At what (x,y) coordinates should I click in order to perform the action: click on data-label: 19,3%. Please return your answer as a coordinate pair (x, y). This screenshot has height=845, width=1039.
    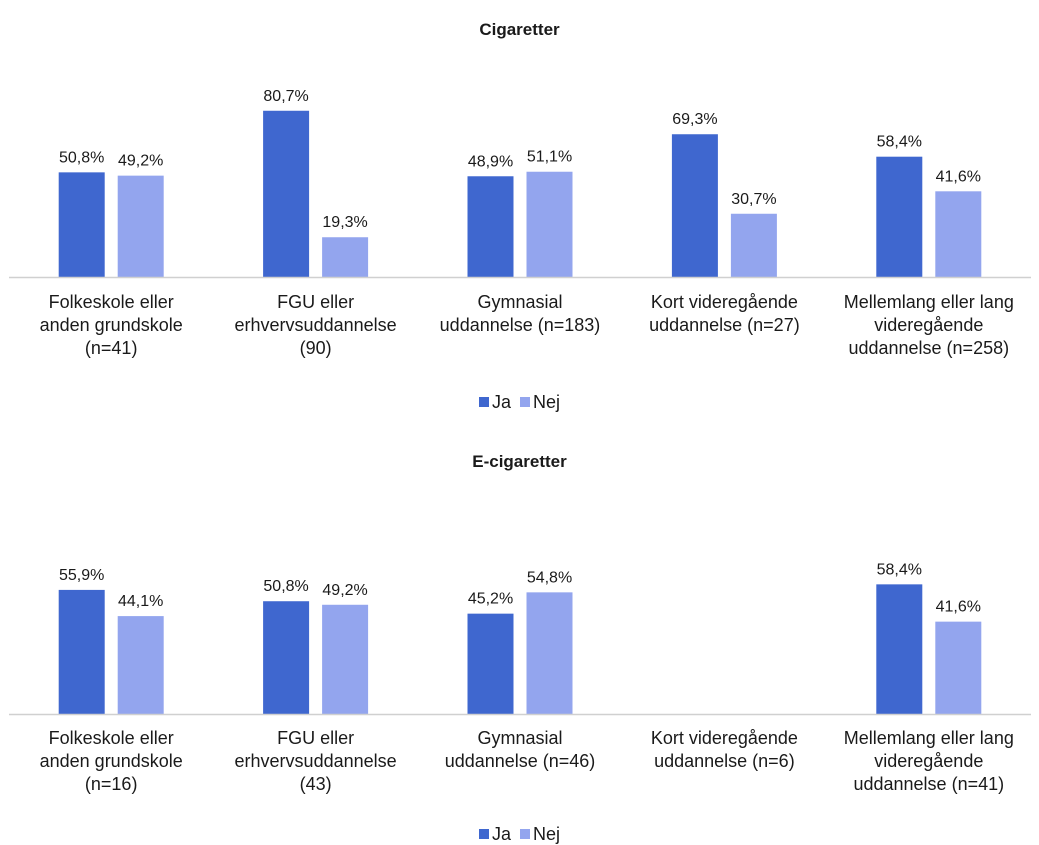
    Looking at the image, I should click on (344, 222).